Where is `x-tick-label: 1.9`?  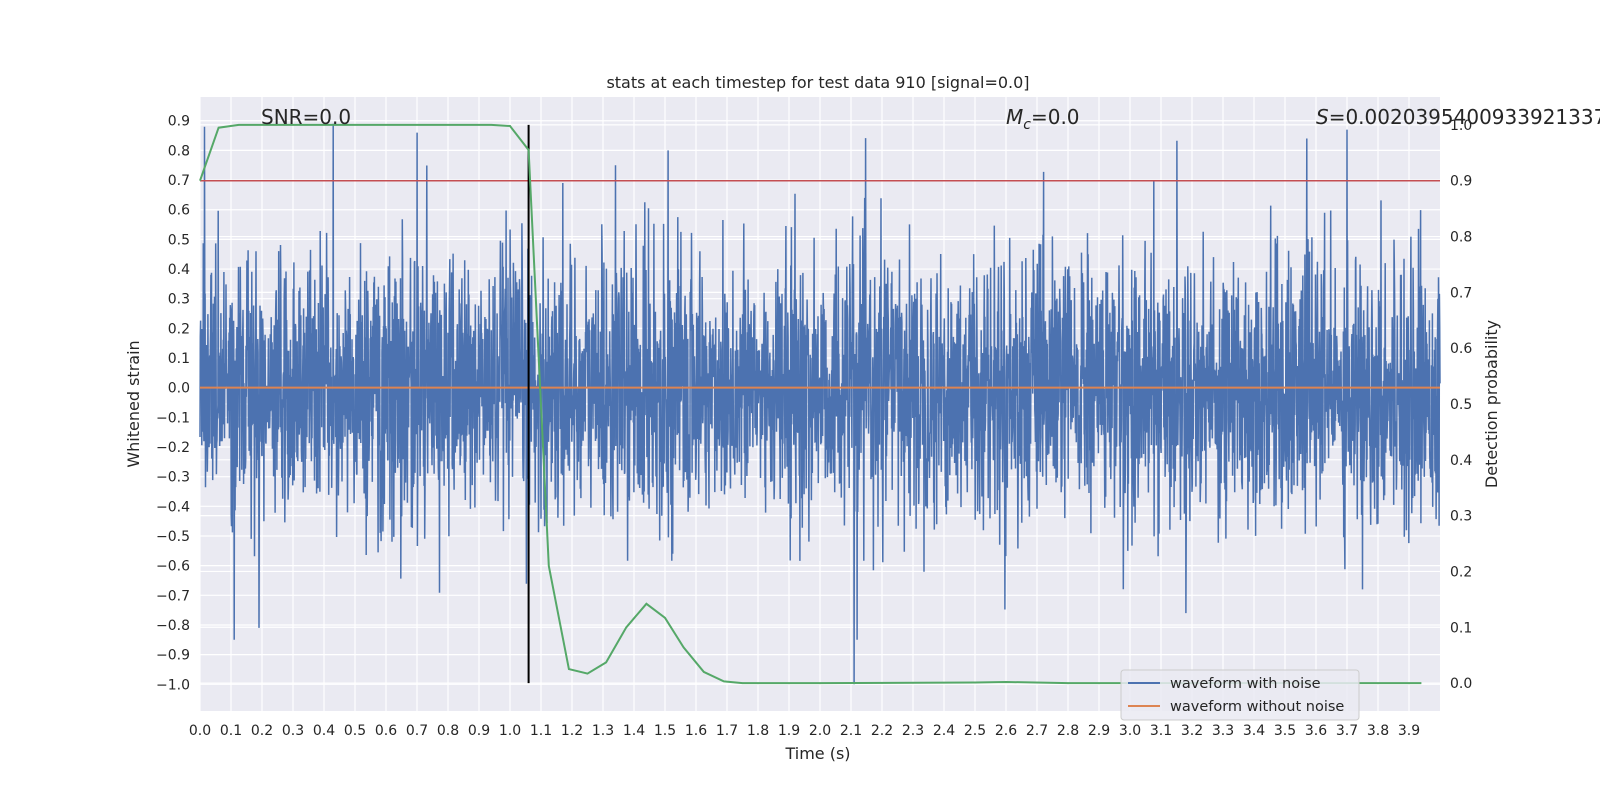 x-tick-label: 1.9 is located at coordinates (789, 731).